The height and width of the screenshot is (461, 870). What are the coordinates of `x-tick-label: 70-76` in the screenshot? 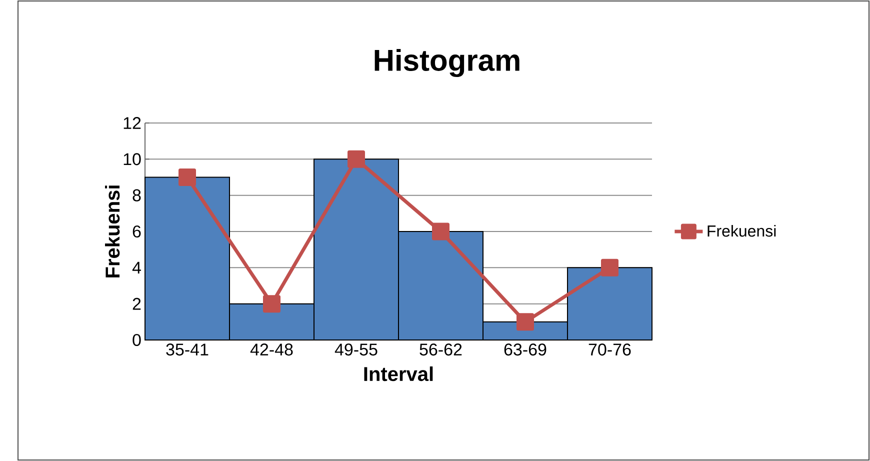 It's located at (609, 350).